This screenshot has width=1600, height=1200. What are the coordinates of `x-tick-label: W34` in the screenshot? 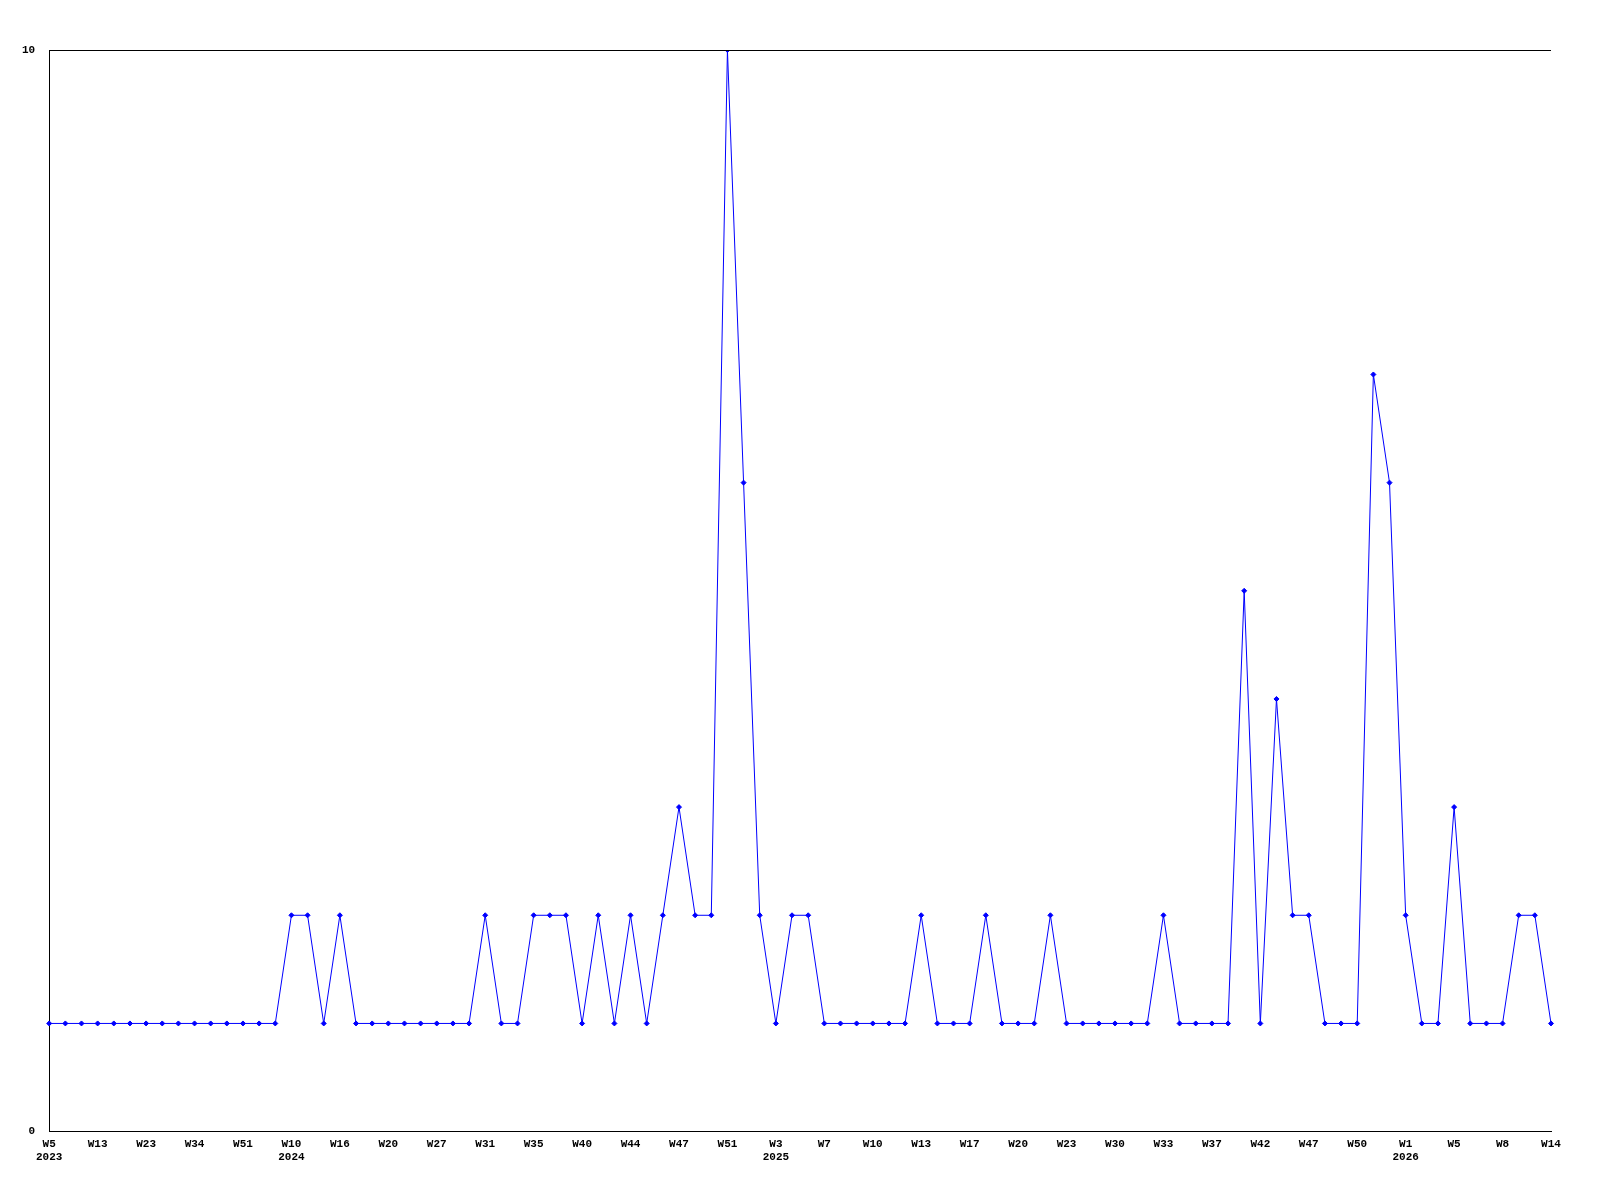 It's located at (194, 1143).